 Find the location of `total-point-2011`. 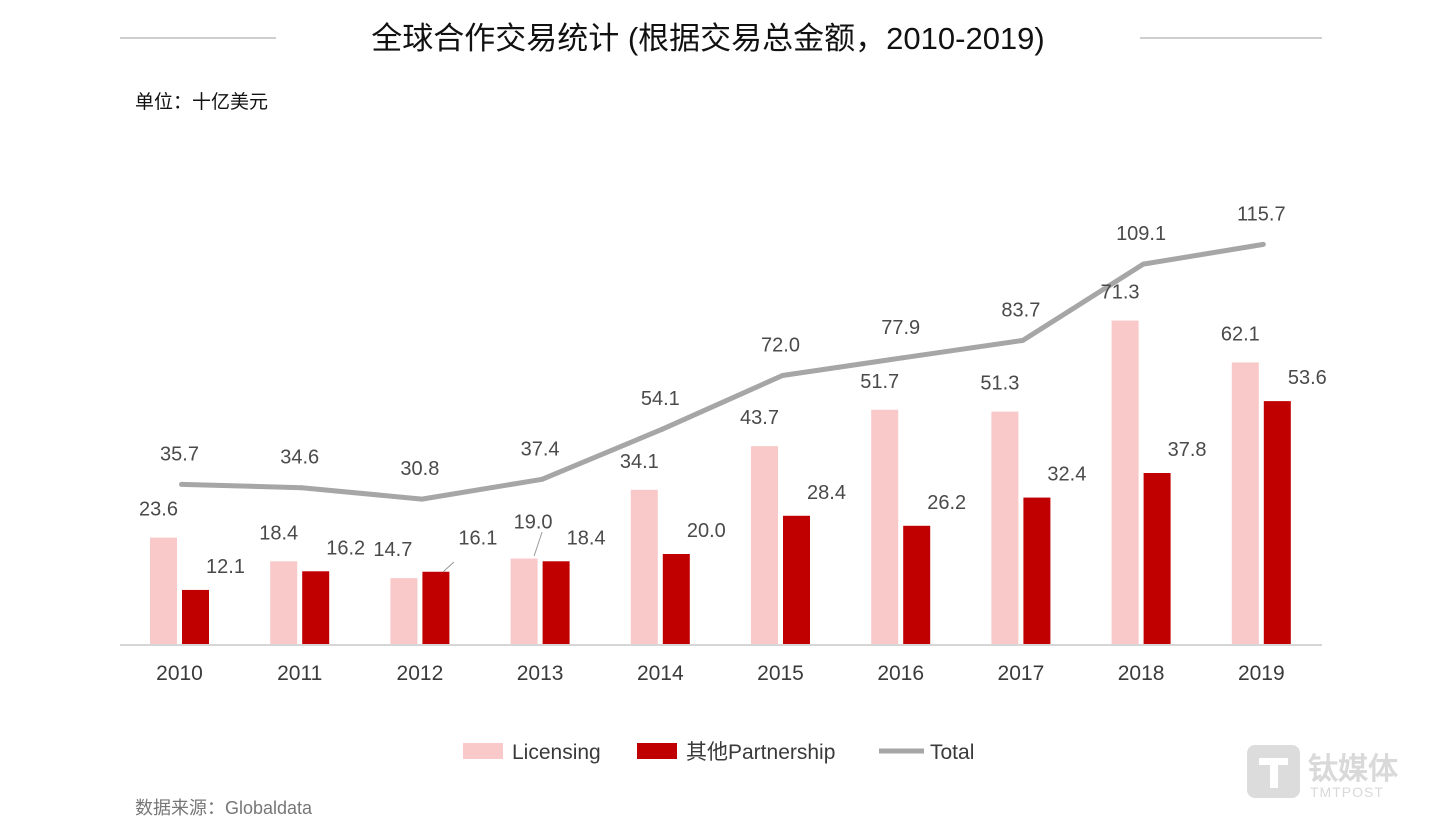

total-point-2011 is located at coordinates (302, 488).